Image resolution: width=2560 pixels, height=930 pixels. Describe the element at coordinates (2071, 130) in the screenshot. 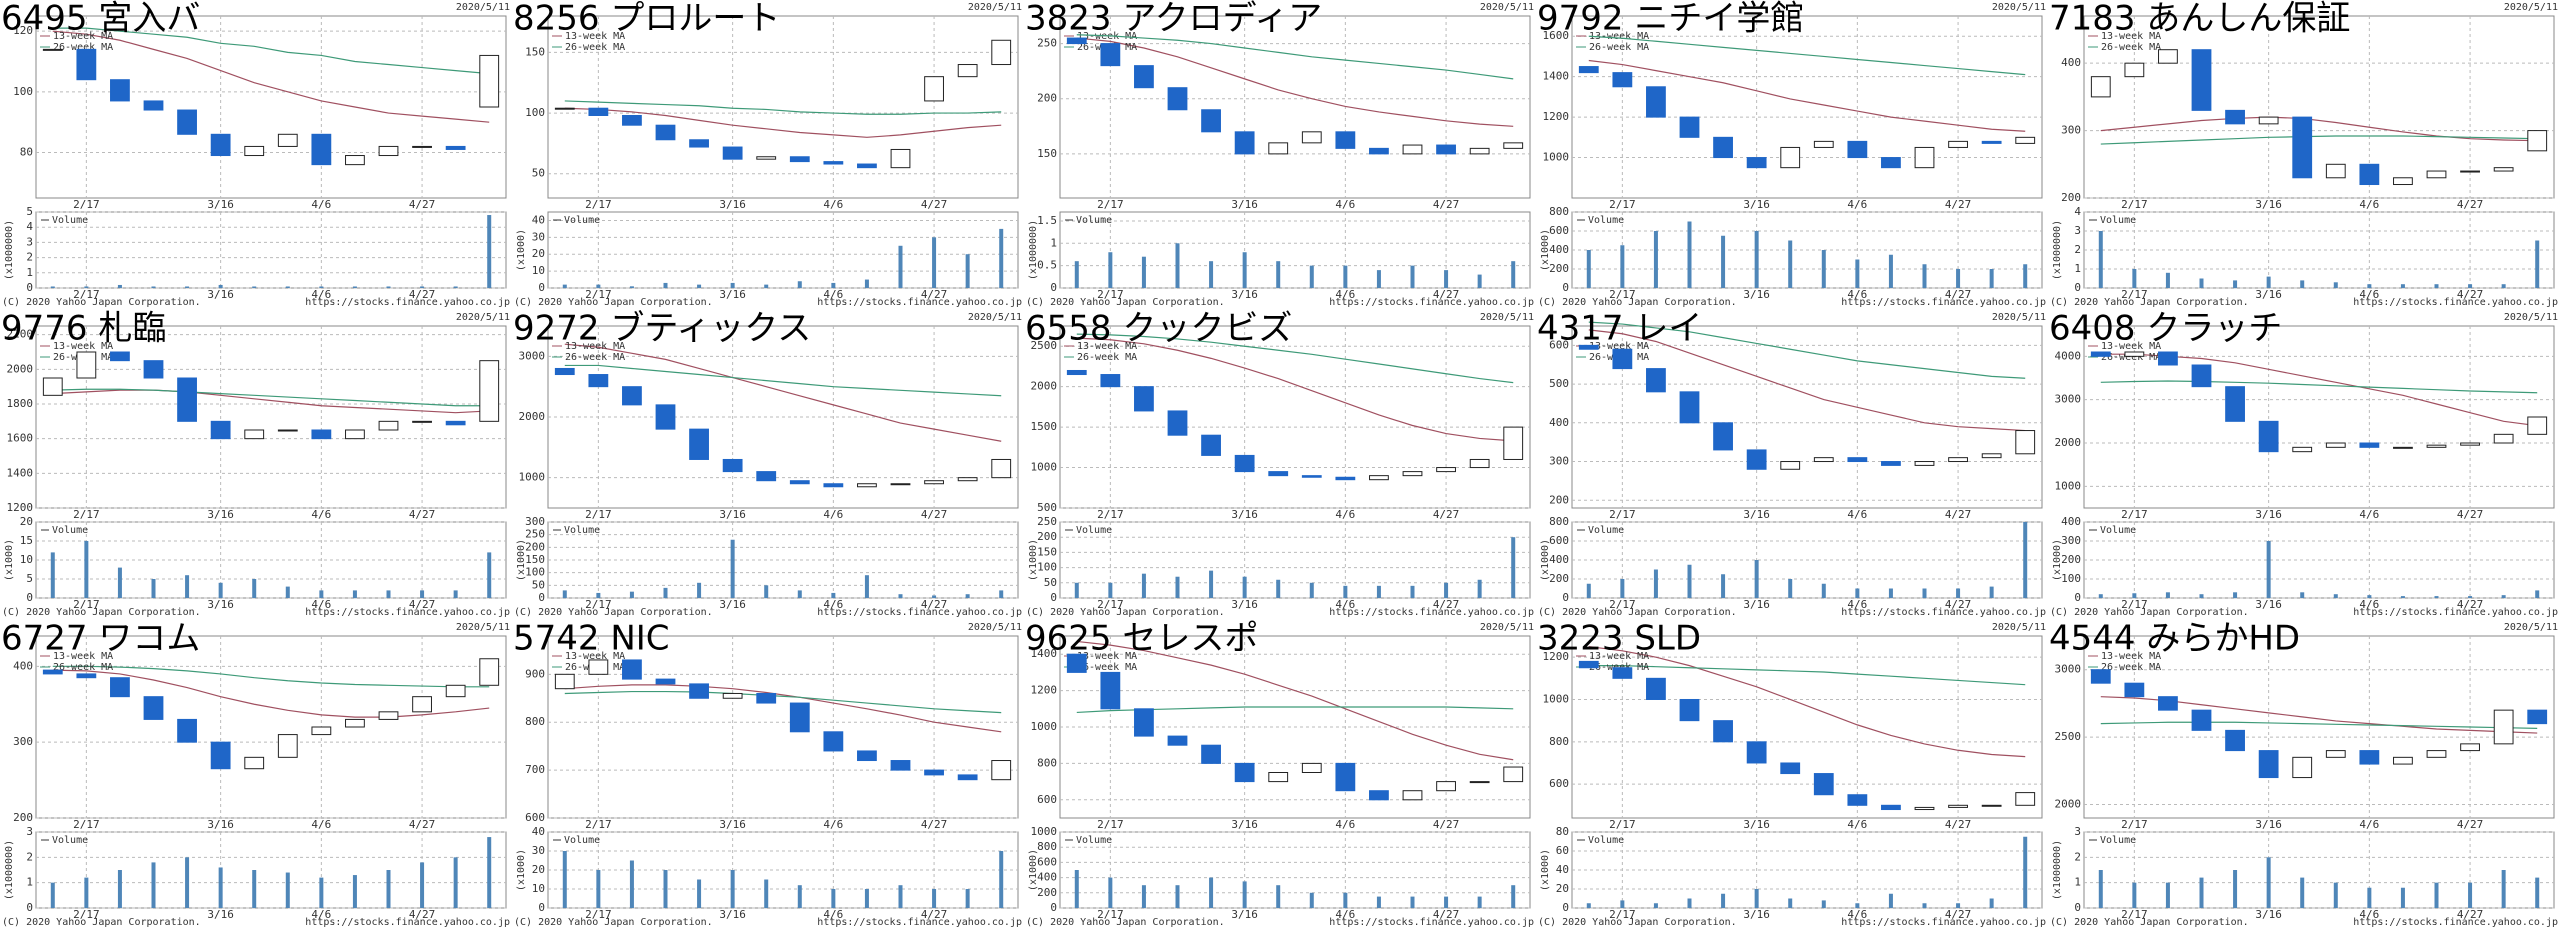

I see `y-tick-label: 300` at that location.